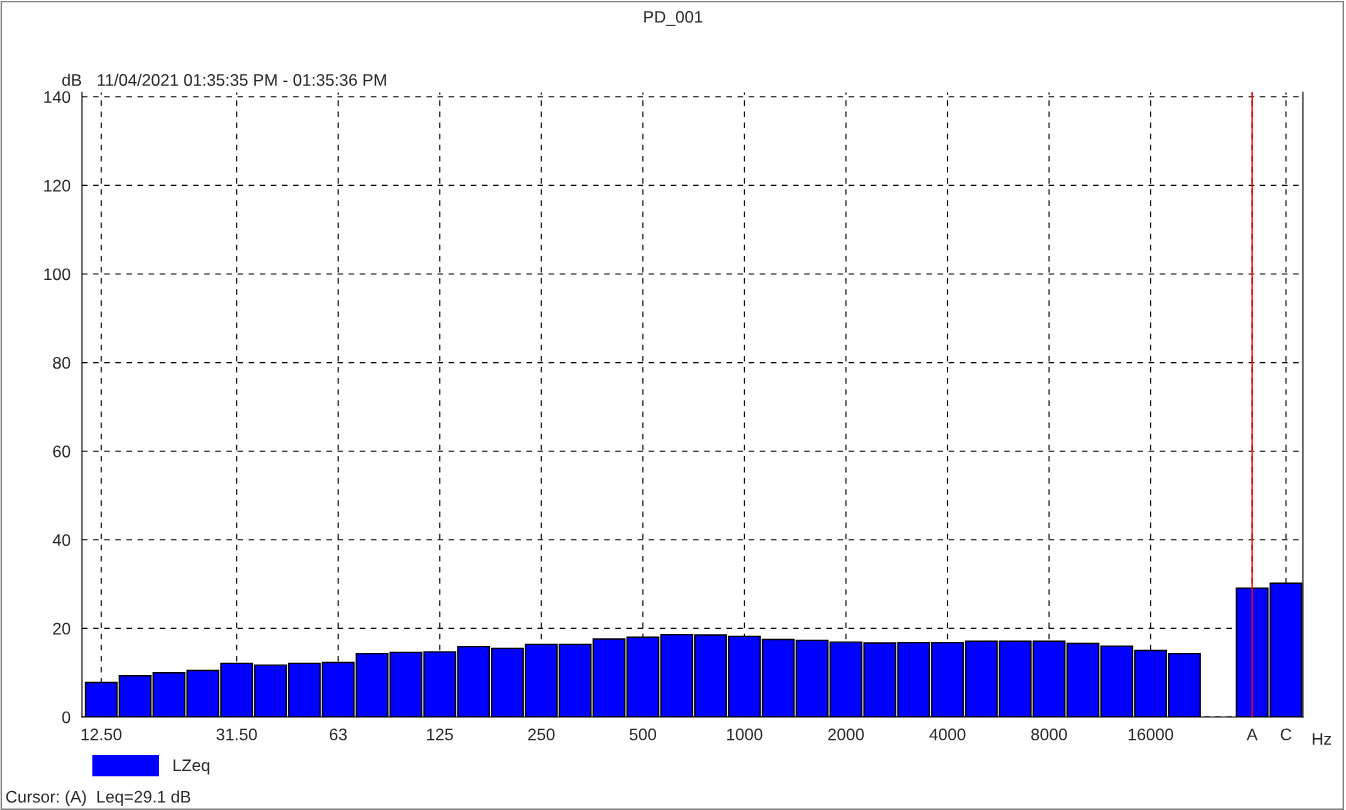 The height and width of the screenshot is (810, 1346). What do you see at coordinates (57, 185) in the screenshot?
I see `y-tick-label: 120` at bounding box center [57, 185].